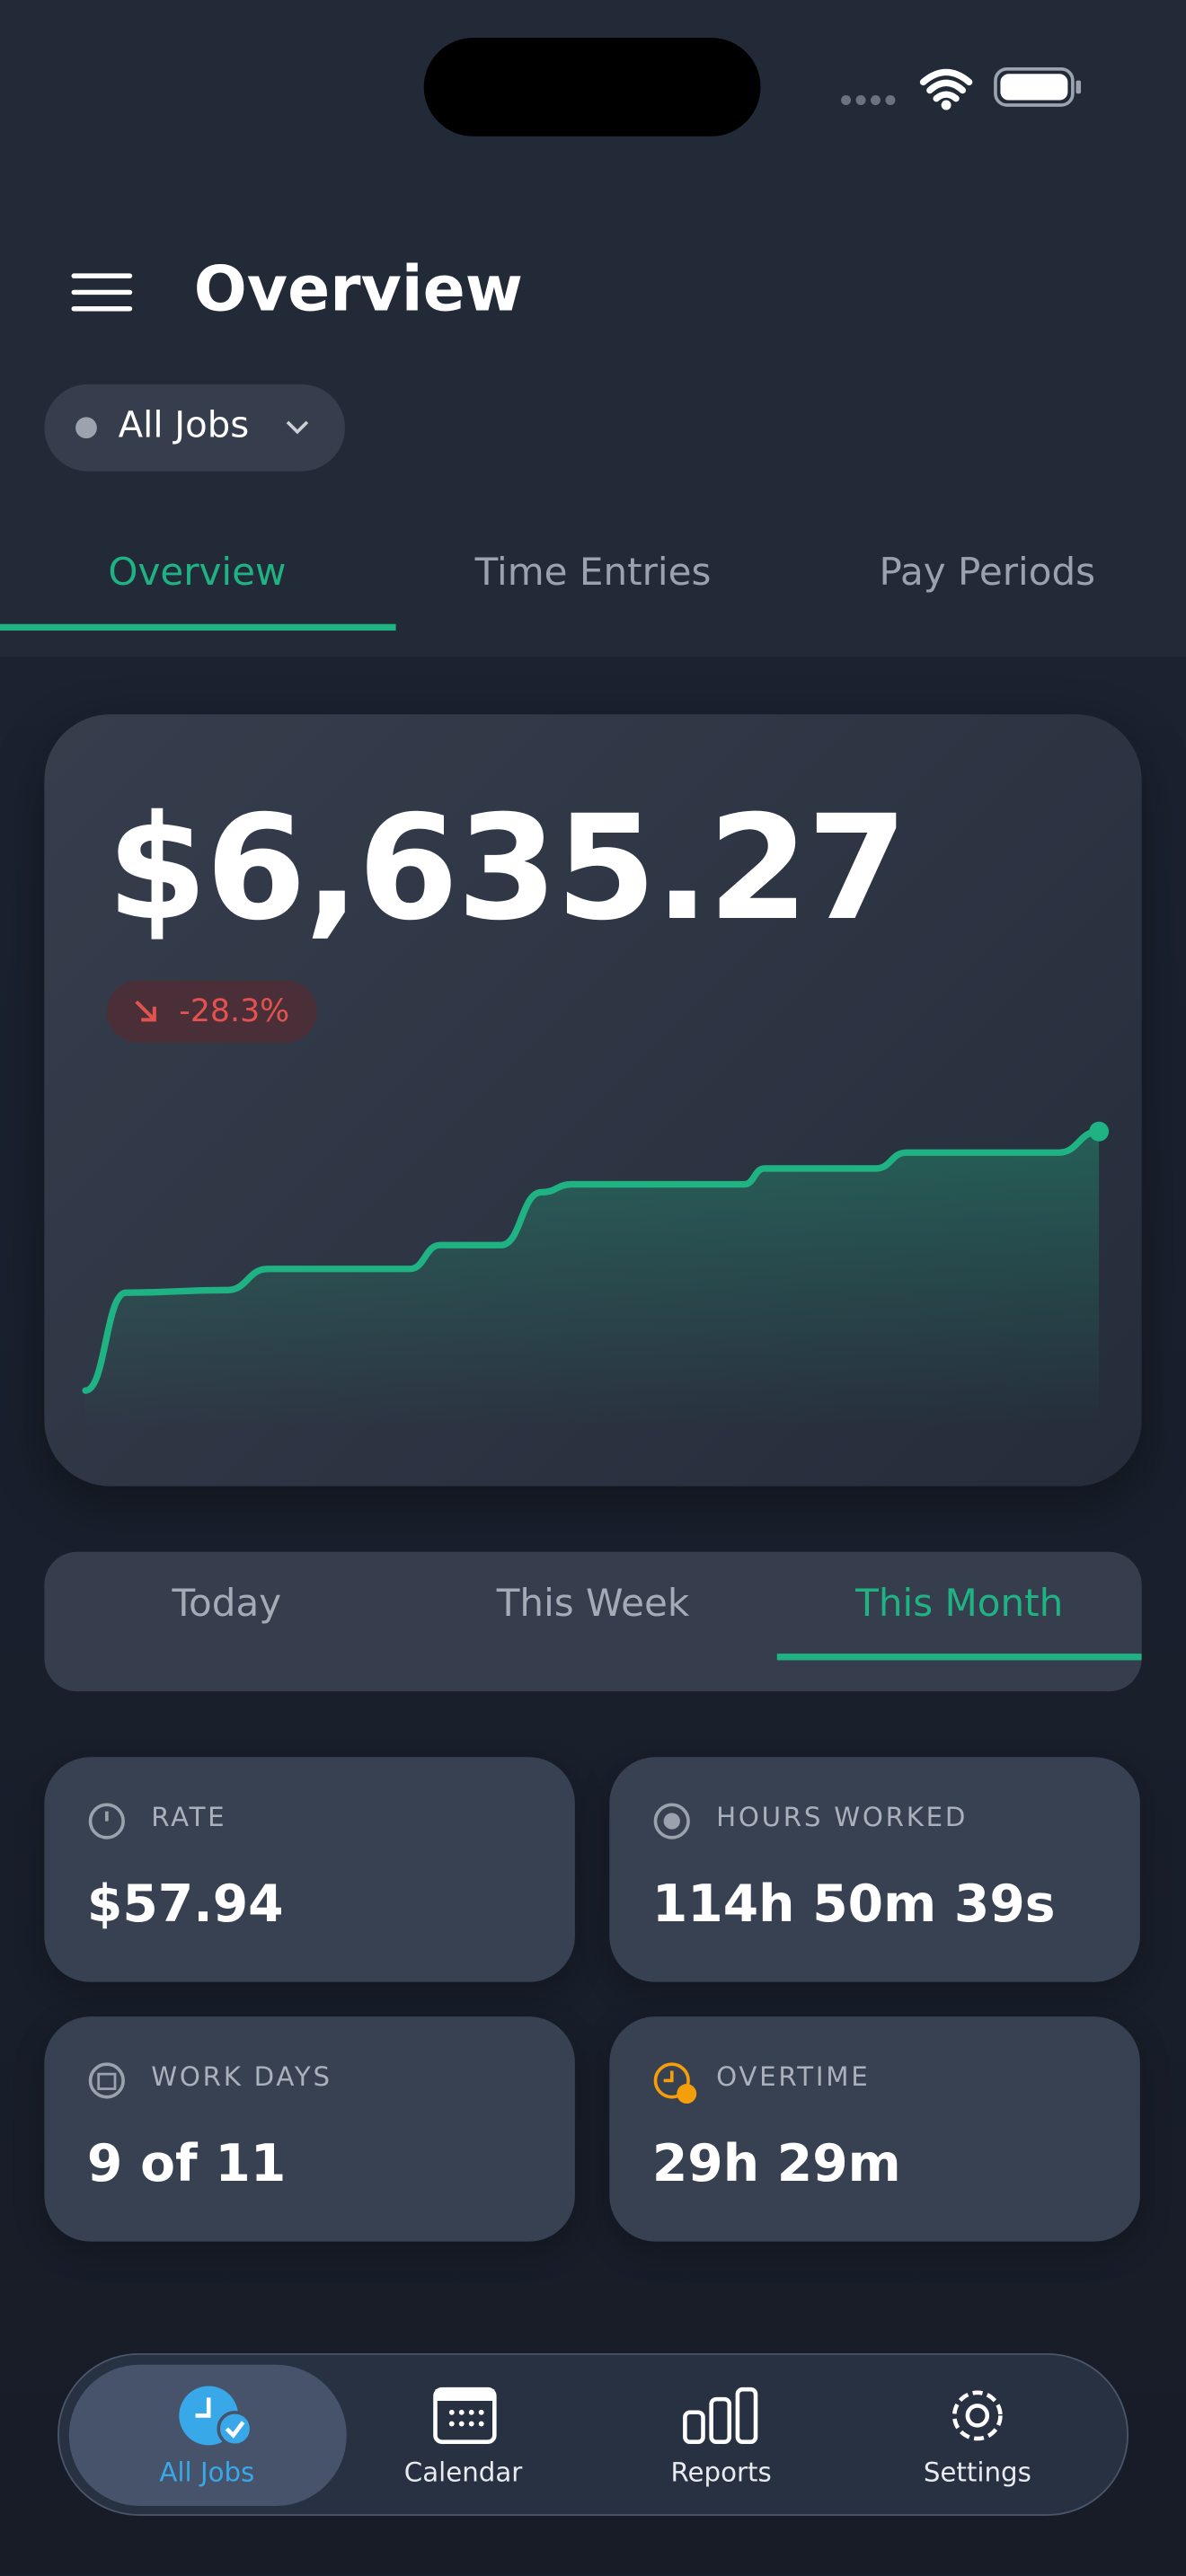 The height and width of the screenshot is (2576, 1186). Describe the element at coordinates (207, 2472) in the screenshot. I see `nav-label: All Jobs` at that location.